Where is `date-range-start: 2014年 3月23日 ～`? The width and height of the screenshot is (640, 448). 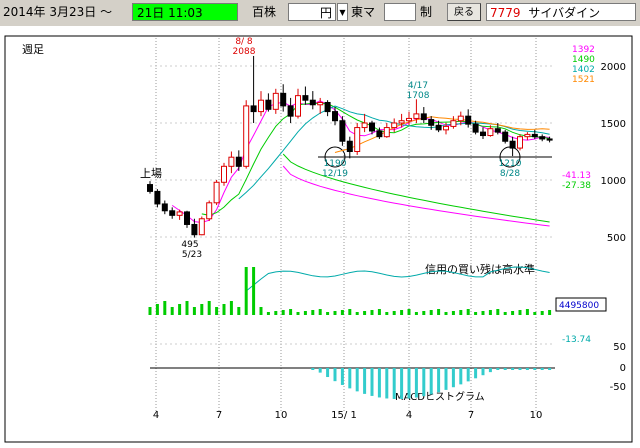
date-range-start: 2014年 3月23日 ～ is located at coordinates (58, 12).